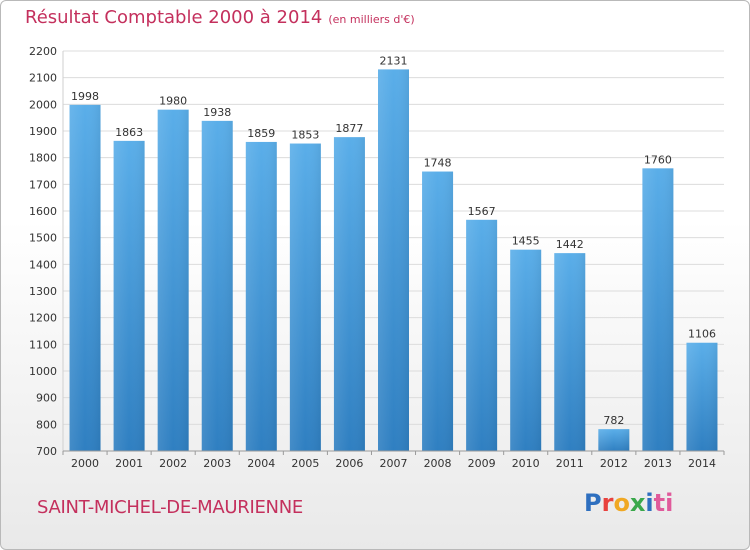 Image resolution: width=750 pixels, height=550 pixels. What do you see at coordinates (349, 128) in the screenshot?
I see `data-label: 1877` at bounding box center [349, 128].